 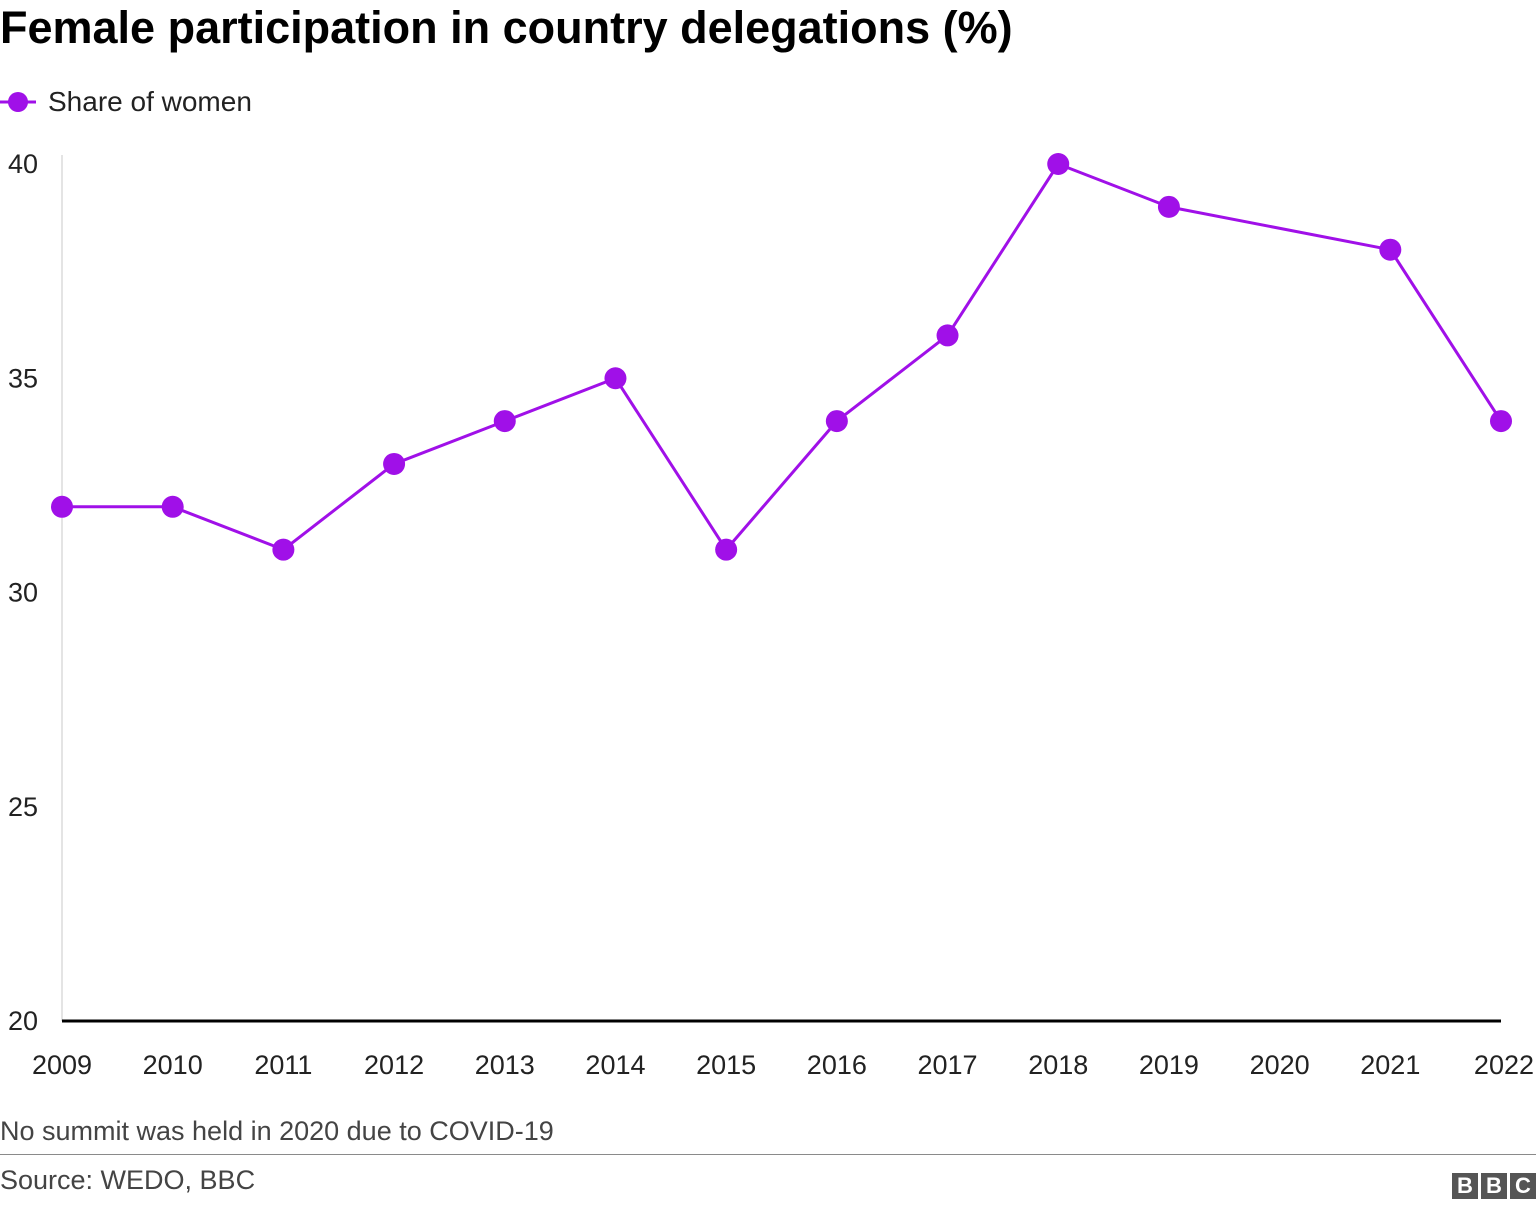 What do you see at coordinates (394, 1065) in the screenshot?
I see `x-tick-label: 2012` at bounding box center [394, 1065].